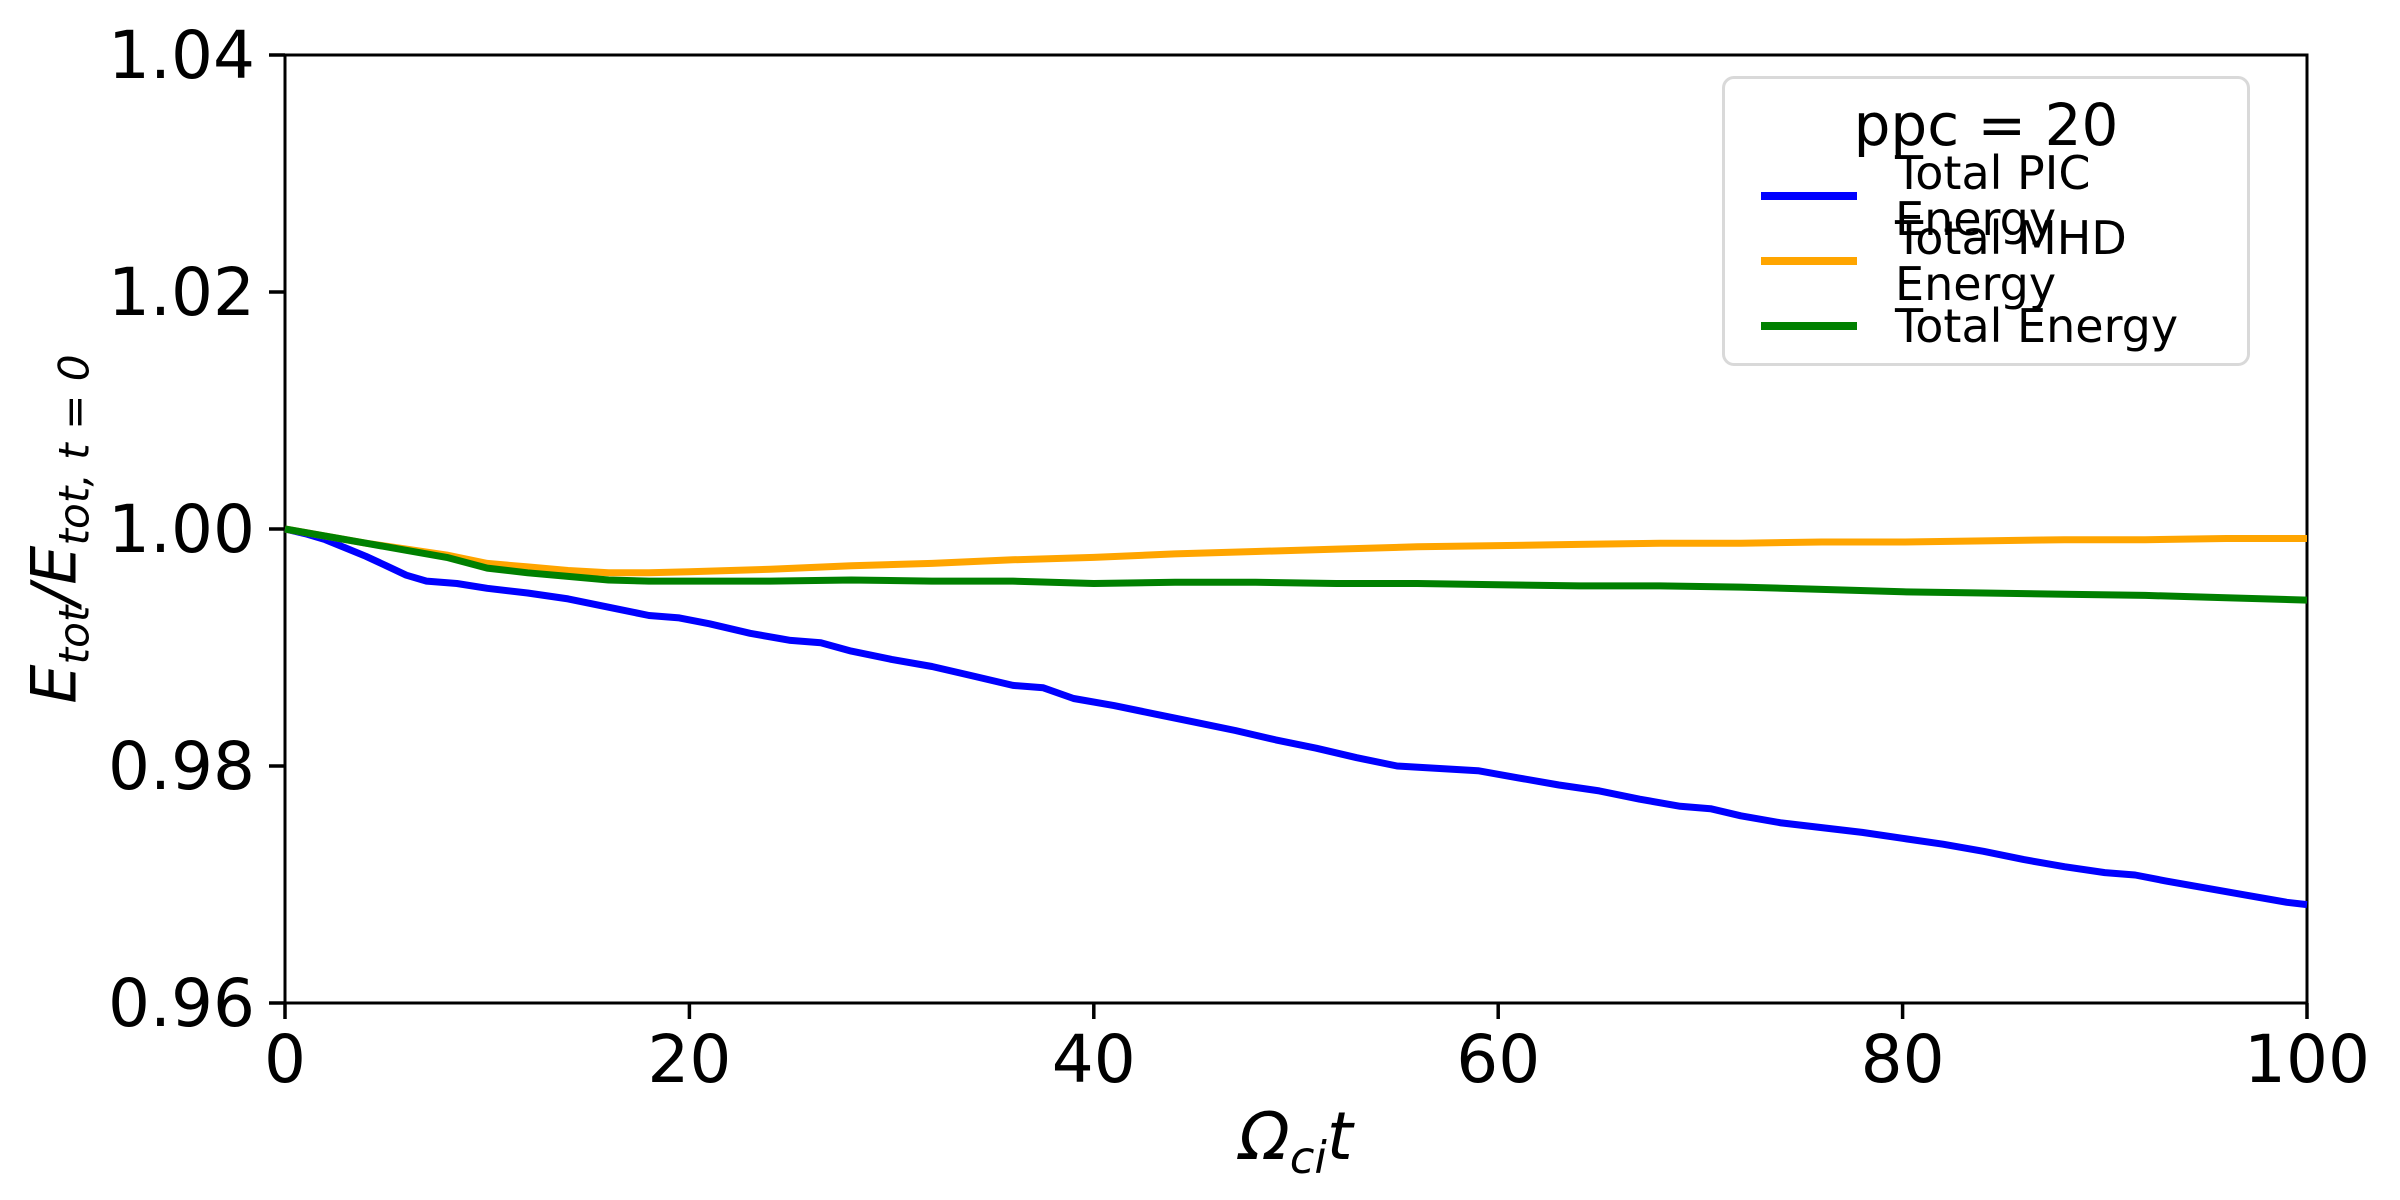 This screenshot has width=2400, height=1200. I want to click on x-tick-label: 0, so click(285, 1059).